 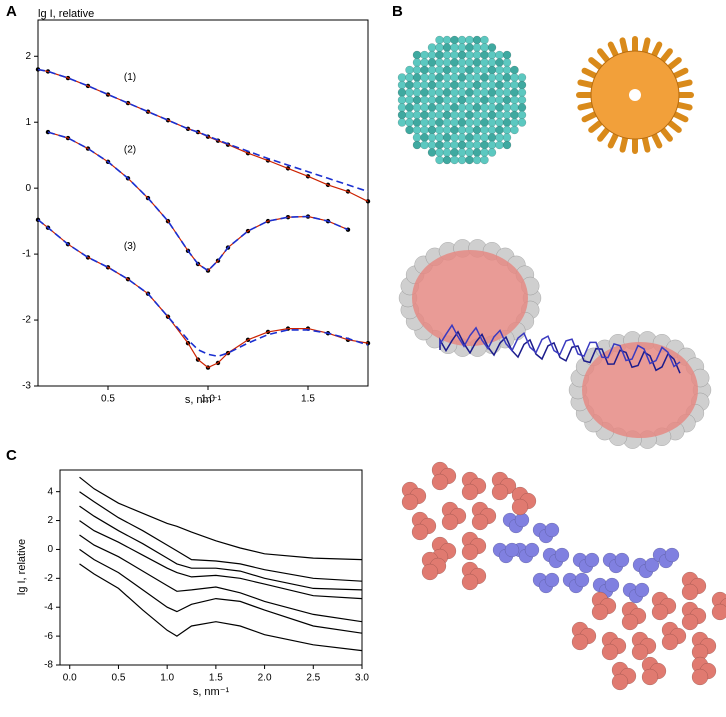 I want to click on x-tick-label: 1.5, so click(x=308, y=399).